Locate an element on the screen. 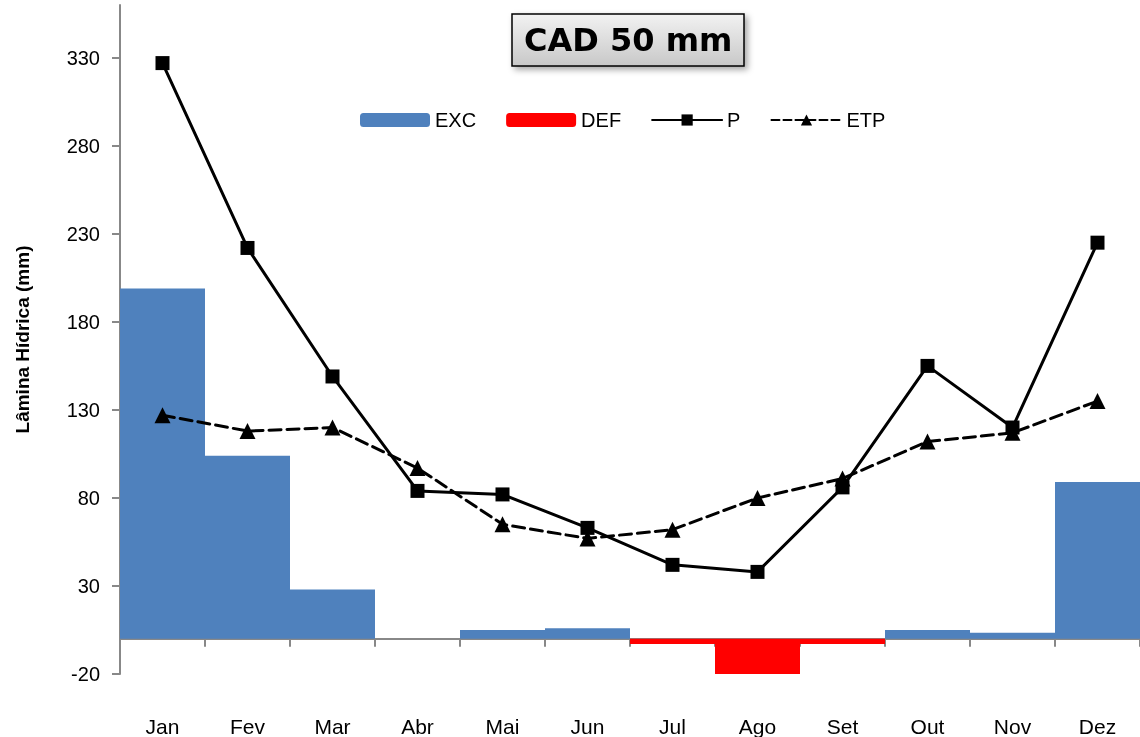 The height and width of the screenshot is (737, 1140). legend-label: P is located at coordinates (734, 120).